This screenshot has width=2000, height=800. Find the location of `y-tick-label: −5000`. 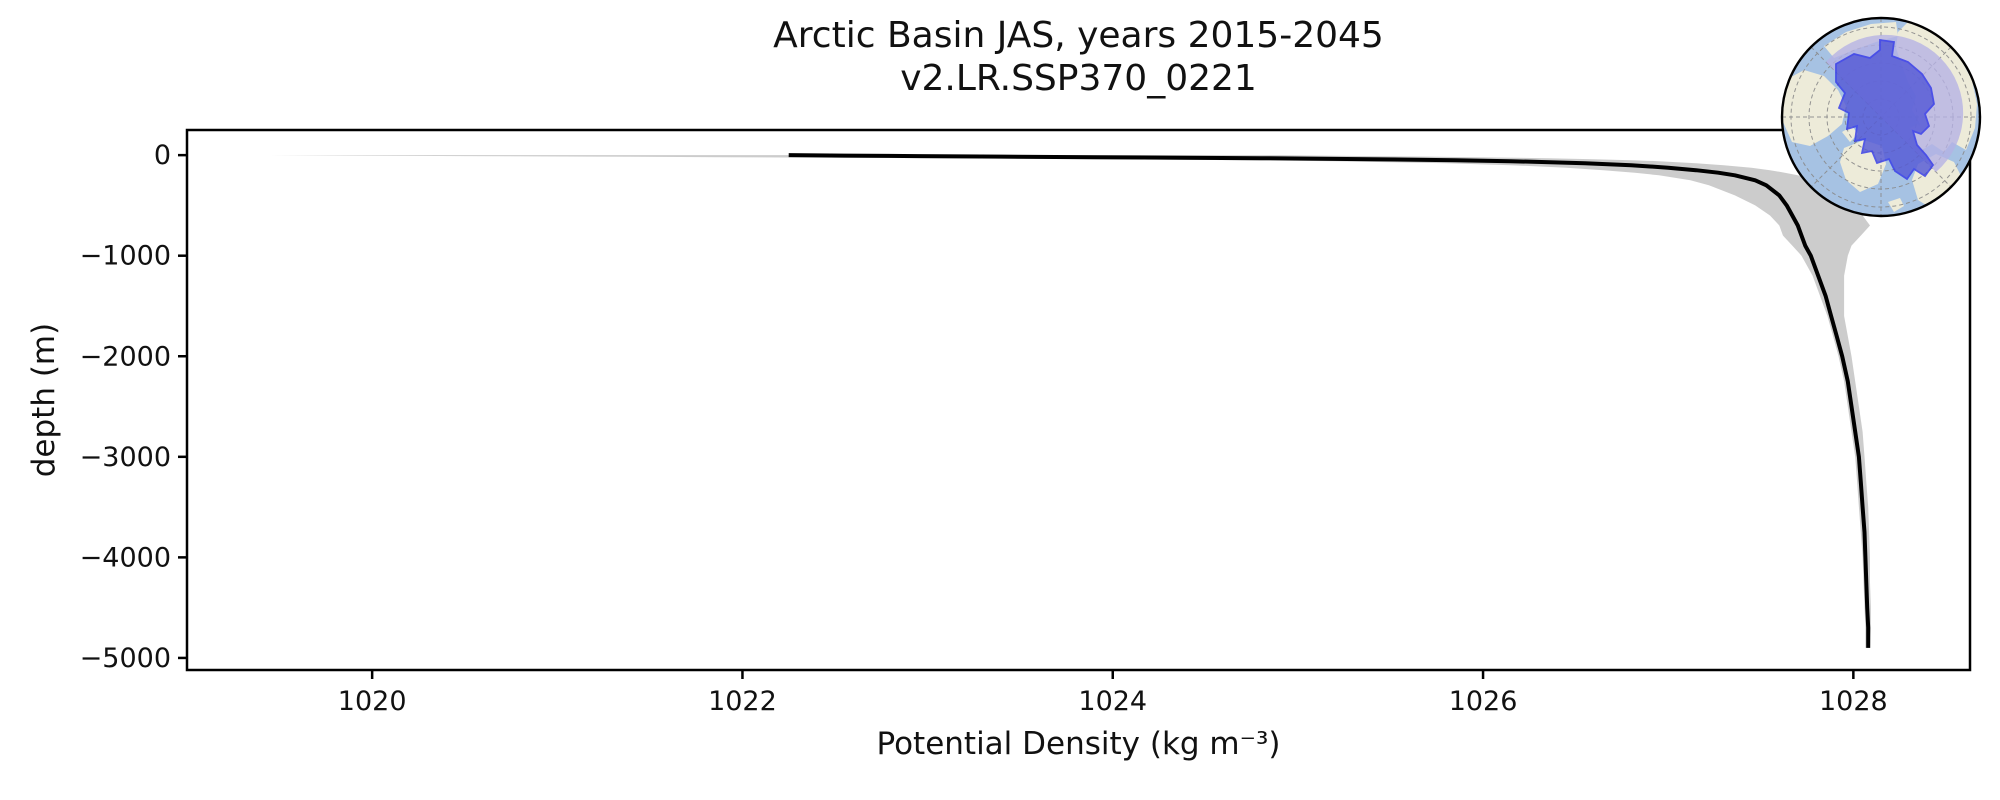

y-tick-label: −5000 is located at coordinates (125, 658).